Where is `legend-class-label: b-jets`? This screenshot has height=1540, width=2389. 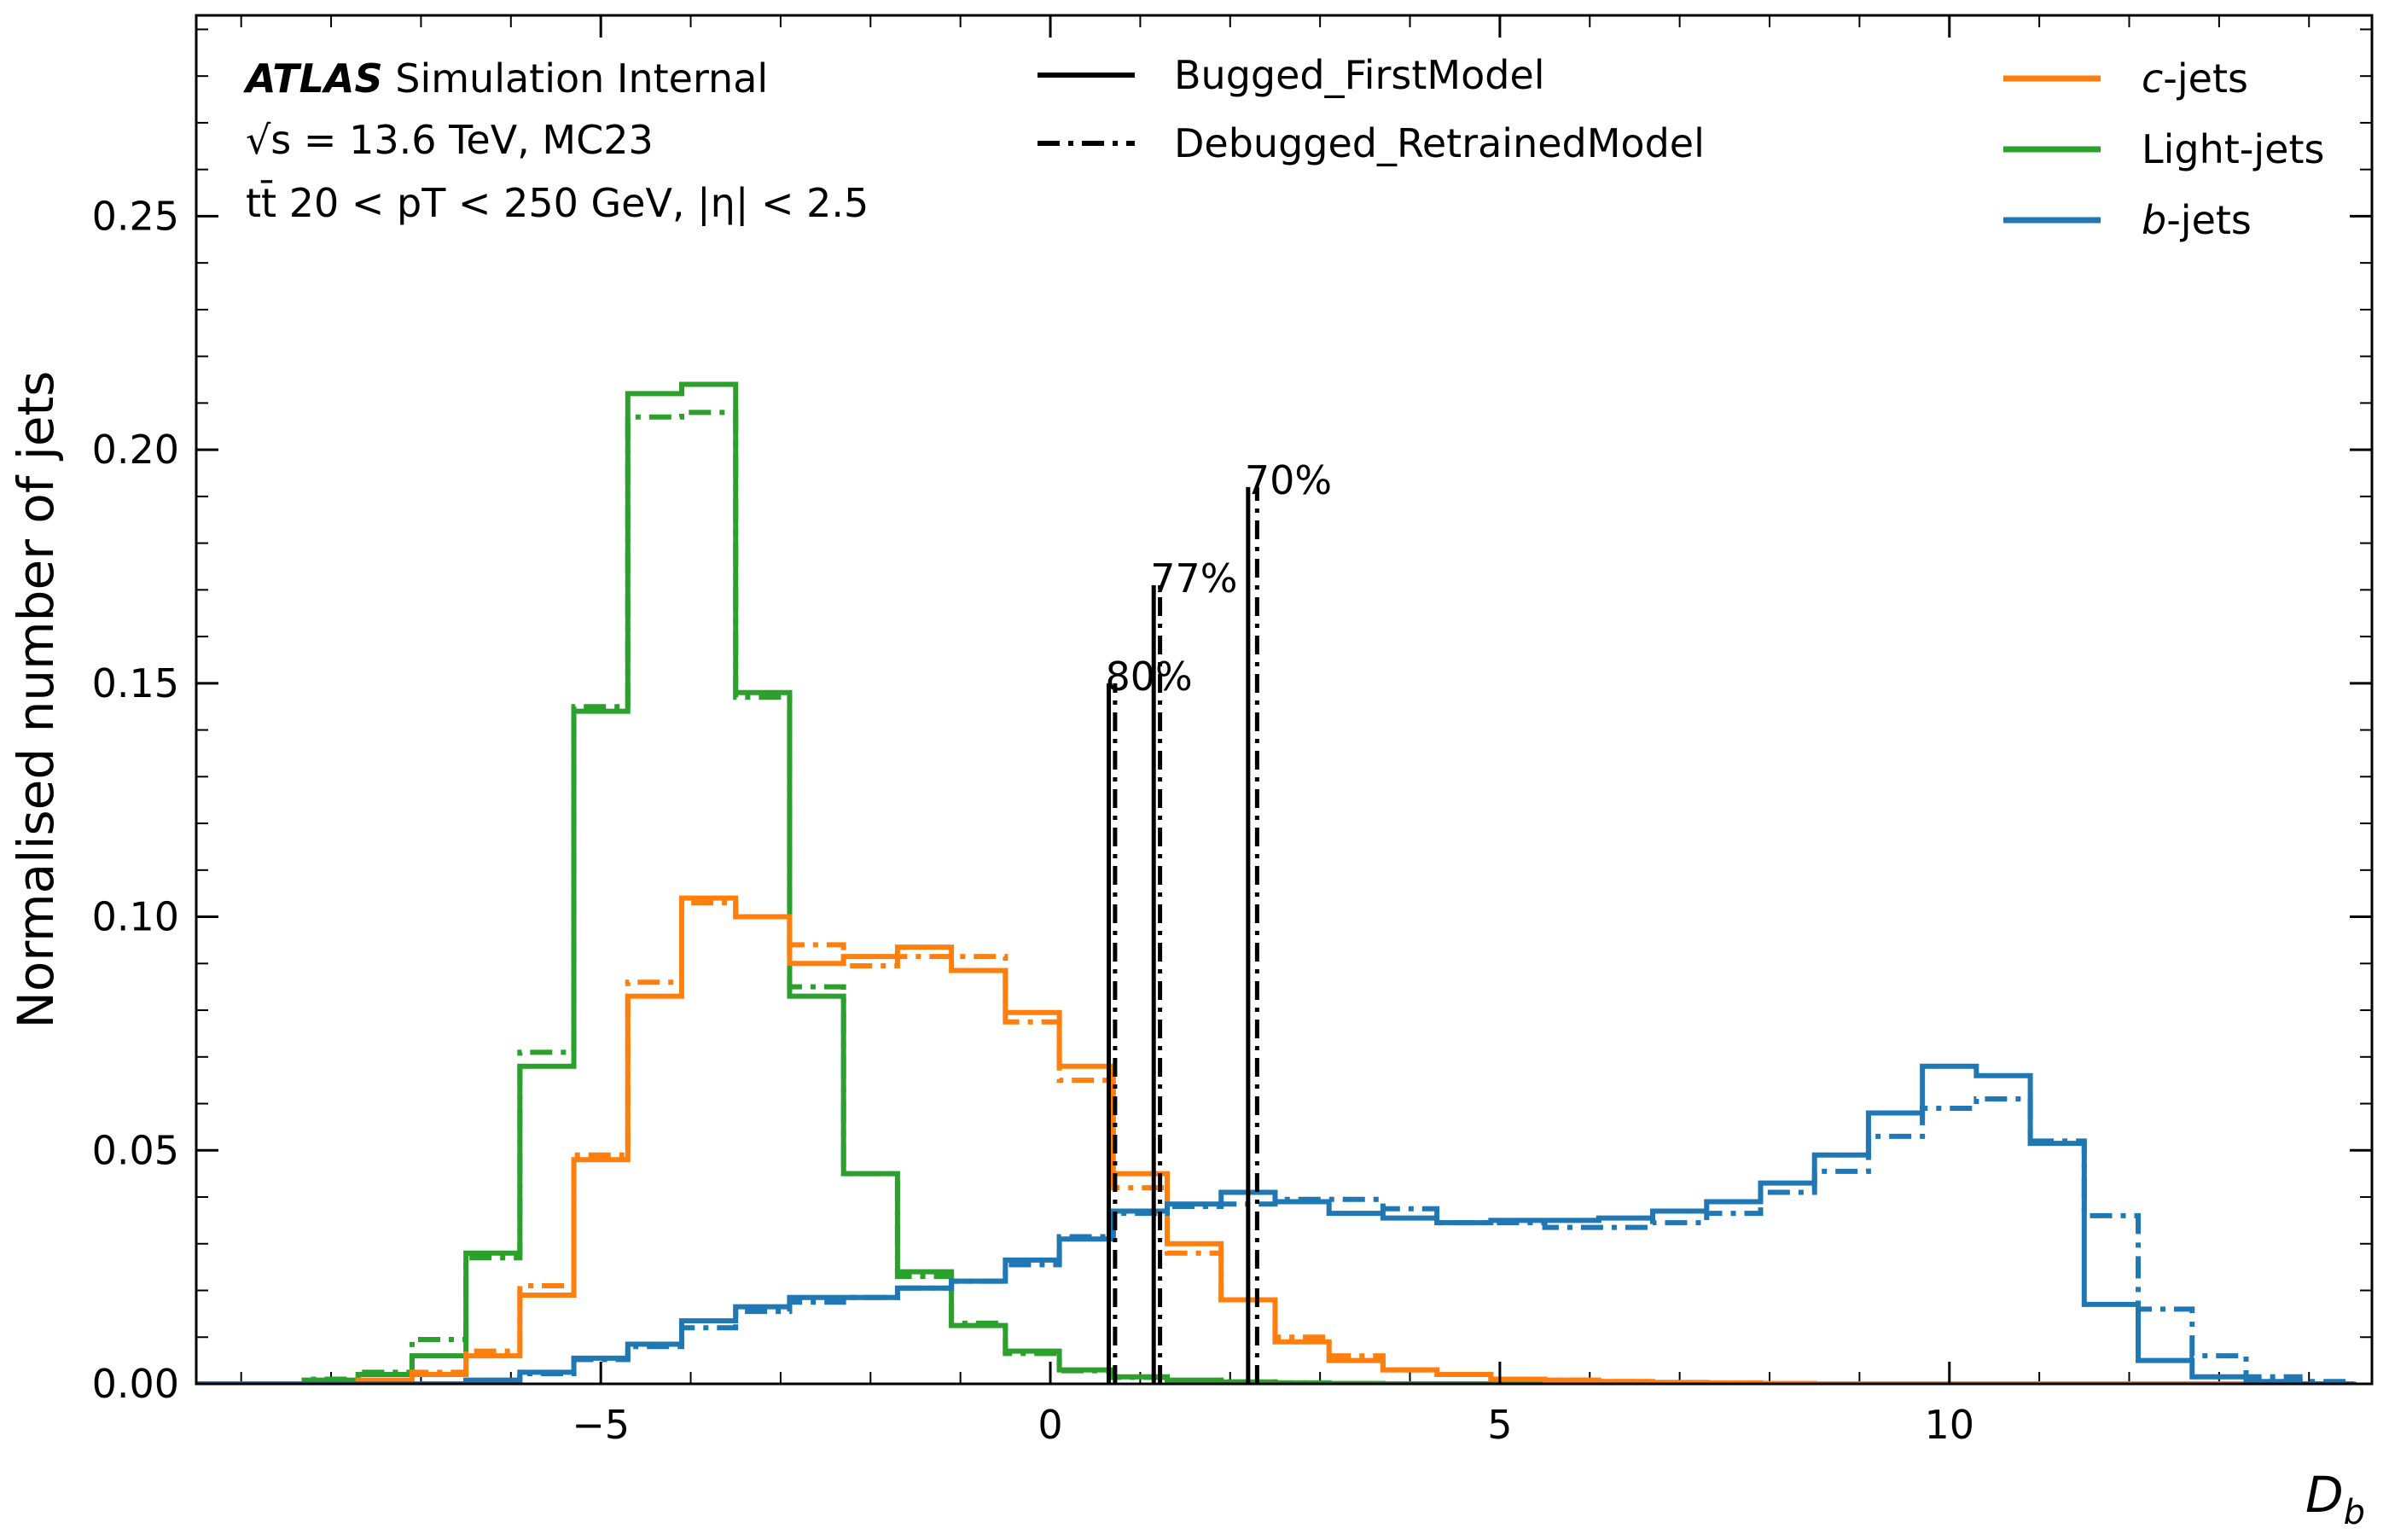
legend-class-label: b-jets is located at coordinates (2197, 220).